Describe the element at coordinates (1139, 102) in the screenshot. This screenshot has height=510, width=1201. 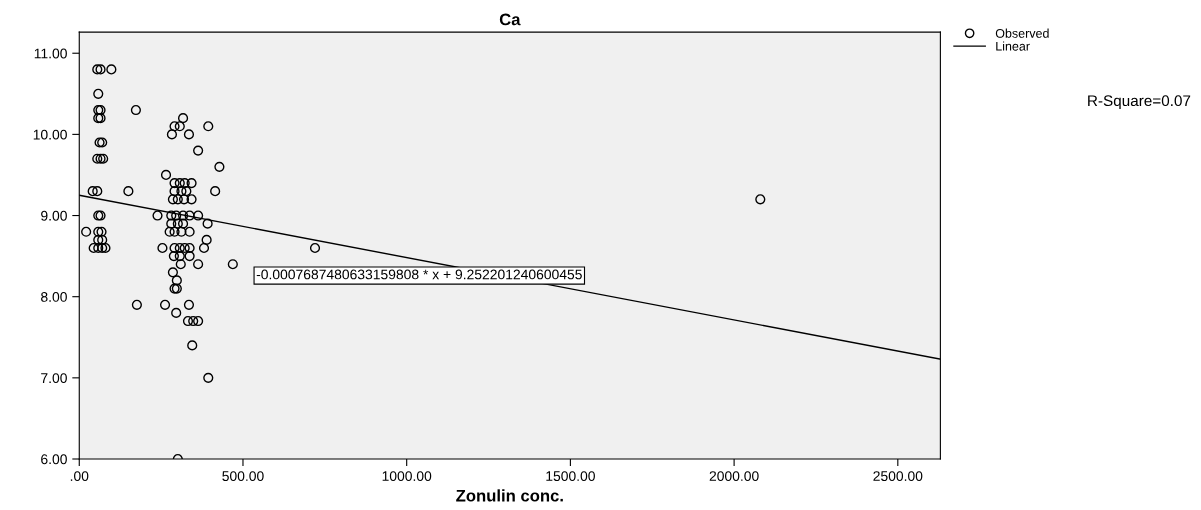
I see `text: R-Square=0.07` at that location.